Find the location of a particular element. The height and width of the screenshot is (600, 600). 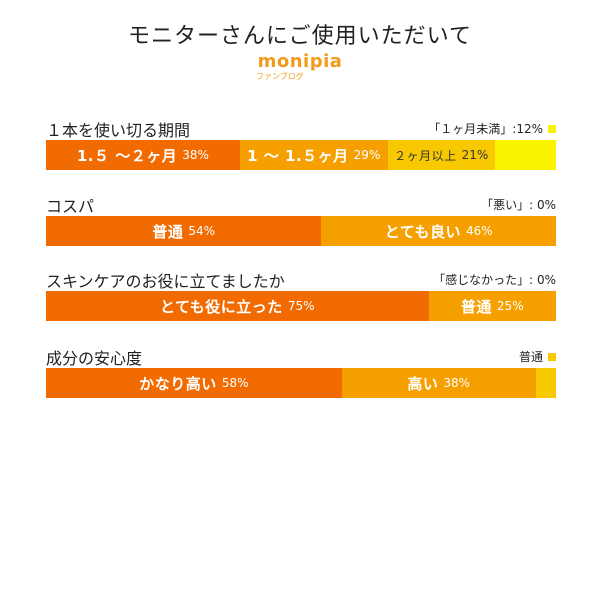

chart-note: 普通 is located at coordinates (537, 356).